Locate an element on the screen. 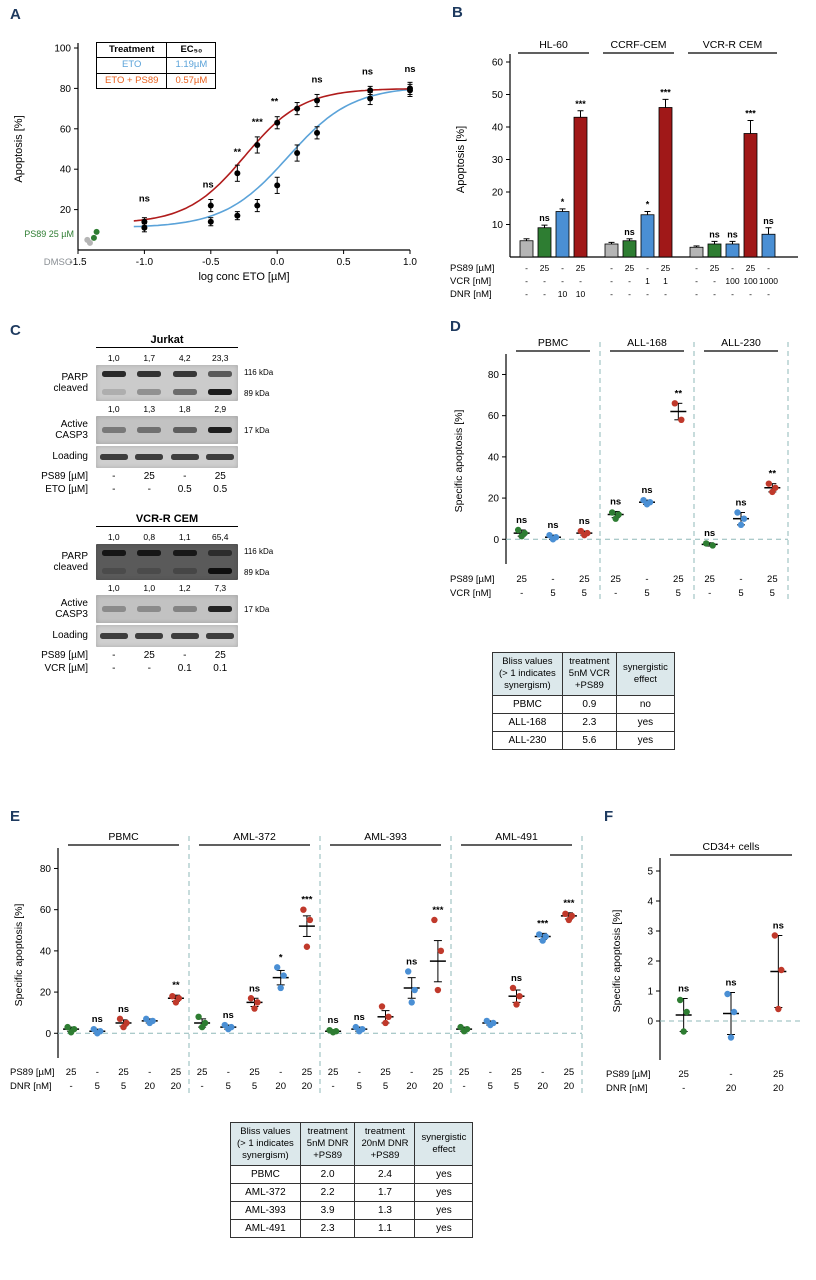 The height and width of the screenshot is (1280, 816). bliss-sample-cell: PBMC is located at coordinates (265, 1174).